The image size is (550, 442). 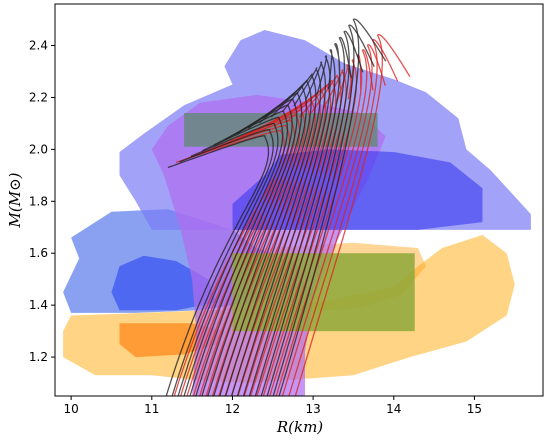 I want to click on x-tick-label: 14, so click(x=393, y=409).